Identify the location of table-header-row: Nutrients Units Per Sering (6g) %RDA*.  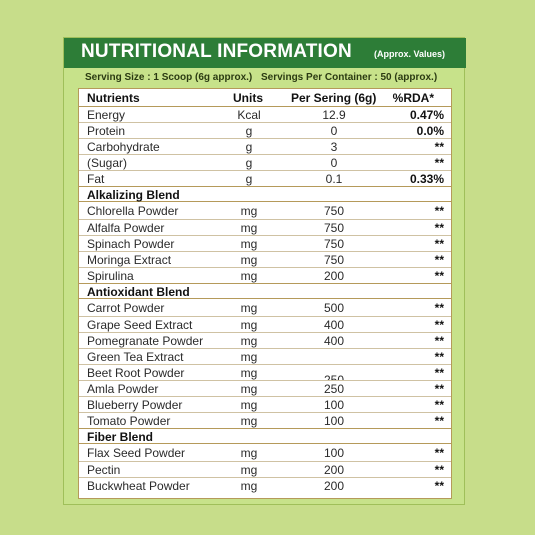
(265, 98).